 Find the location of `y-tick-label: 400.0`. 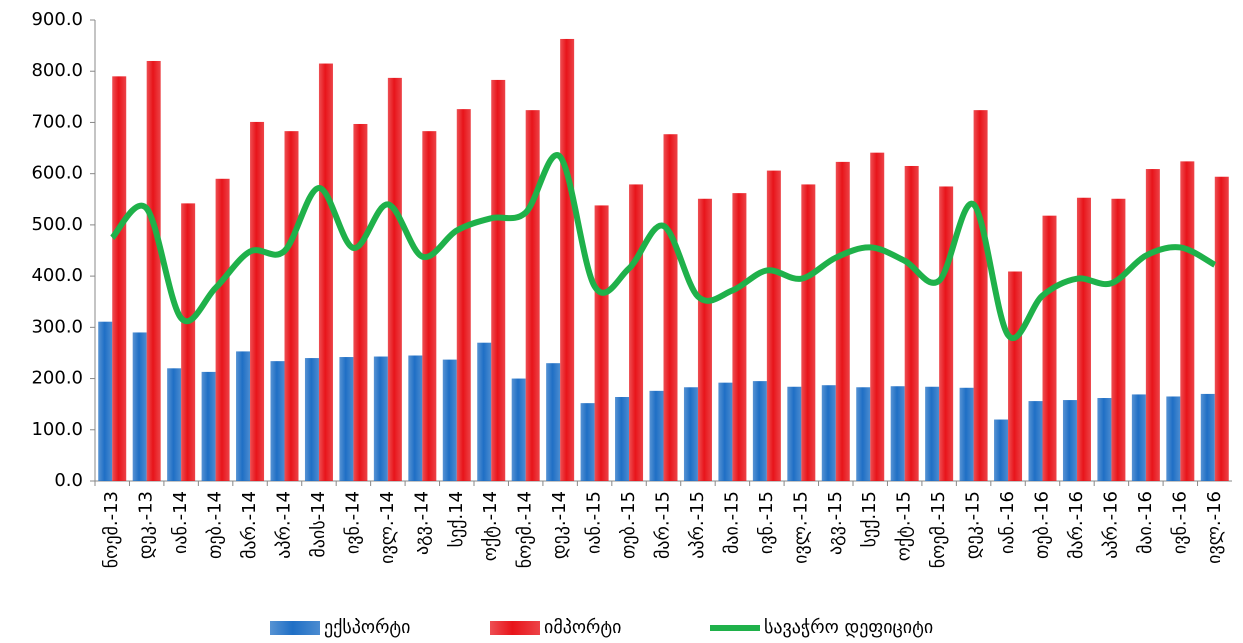

y-tick-label: 400.0 is located at coordinates (57, 275).